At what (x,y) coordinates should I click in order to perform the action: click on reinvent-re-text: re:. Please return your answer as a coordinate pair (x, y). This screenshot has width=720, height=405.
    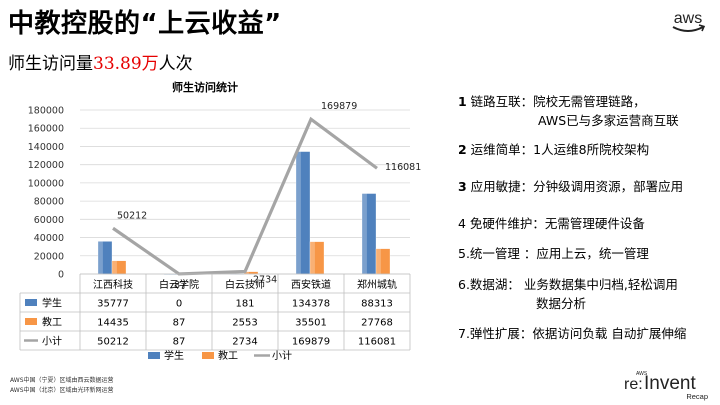
    Looking at the image, I should click on (633, 384).